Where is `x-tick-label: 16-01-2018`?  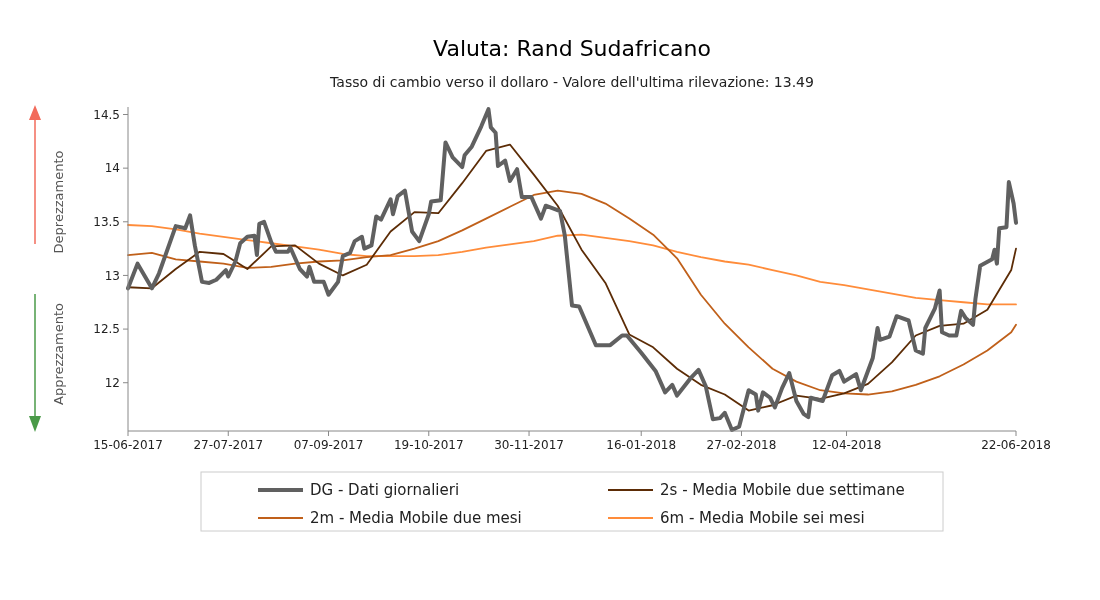
x-tick-label: 16-01-2018 is located at coordinates (641, 445).